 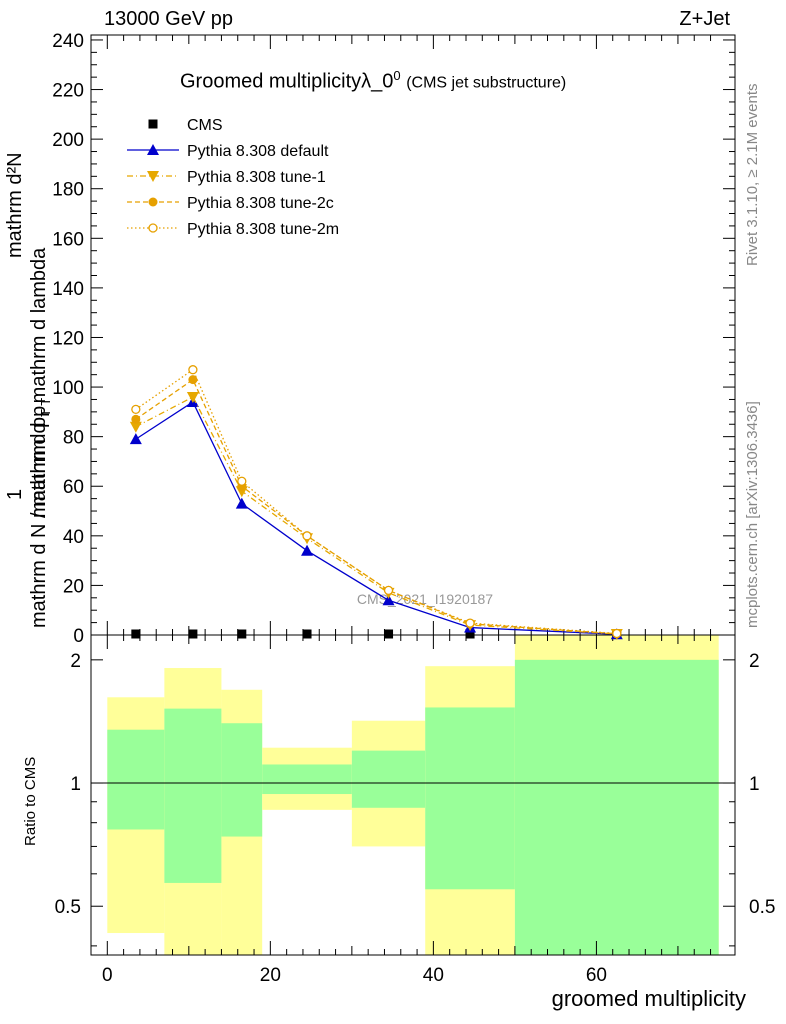 What do you see at coordinates (486, 83) in the screenshot?
I see `chart-subtitle: (CMS jet substructure)` at bounding box center [486, 83].